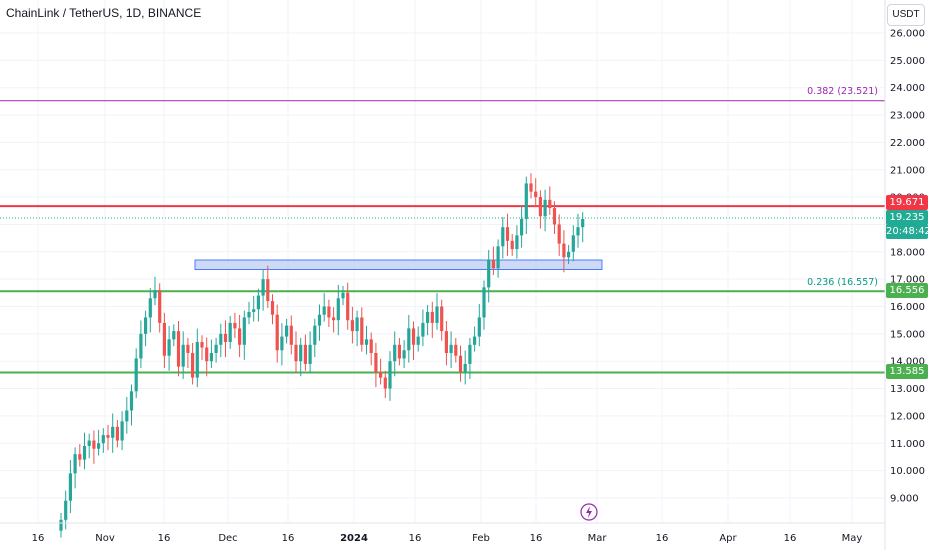  What do you see at coordinates (907, 61) in the screenshot?
I see `price-tick-label: 25.000` at bounding box center [907, 61].